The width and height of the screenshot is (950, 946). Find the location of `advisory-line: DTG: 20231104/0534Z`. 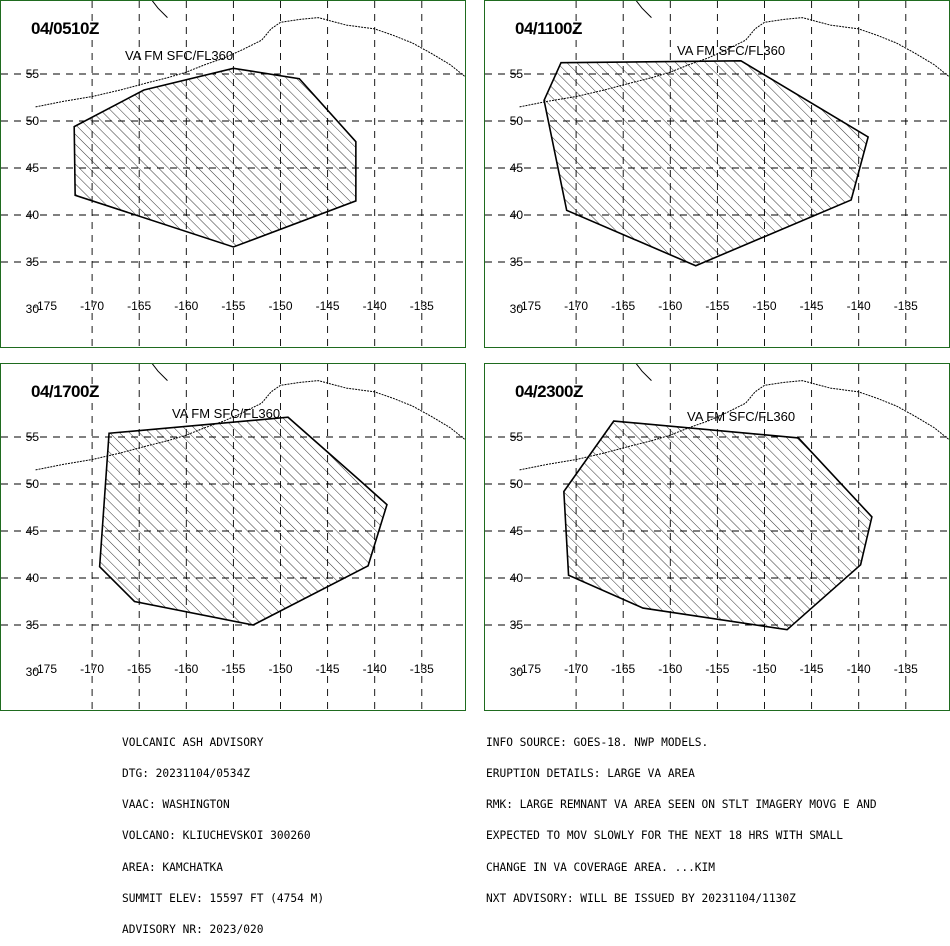

advisory-line: DTG: 20231104/0534Z is located at coordinates (186, 774).